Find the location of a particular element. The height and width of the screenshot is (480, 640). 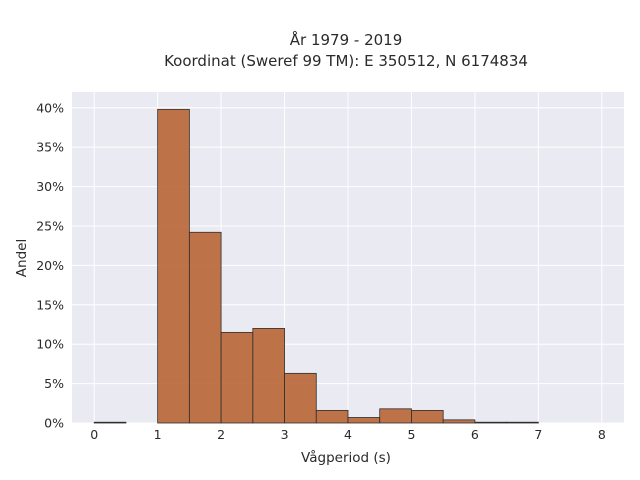

x-tick-label: 1 is located at coordinates (158, 434).